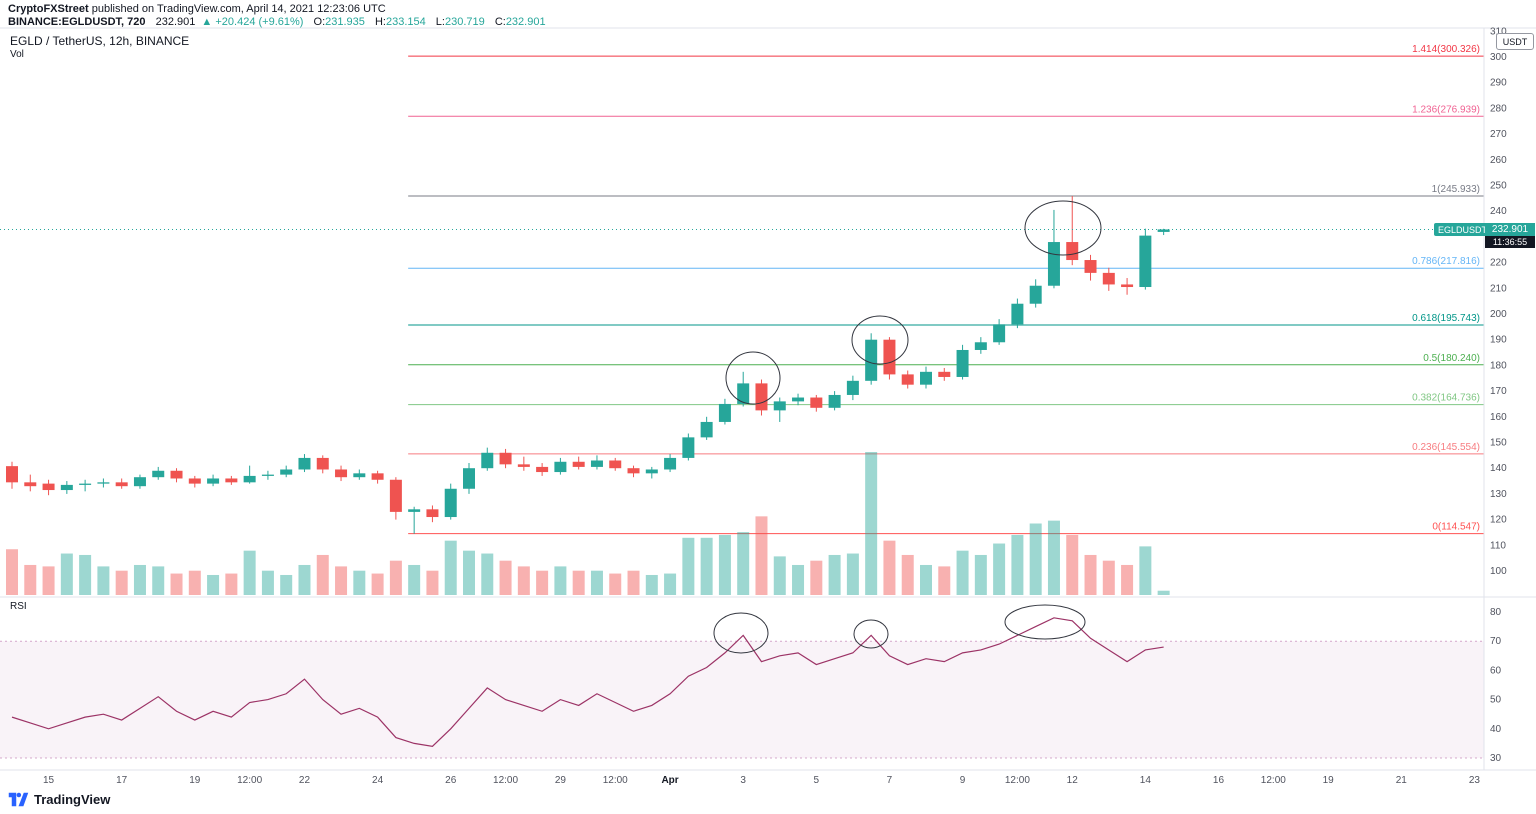  Describe the element at coordinates (1446, 398) in the screenshot. I see `fib-label: 0.382(164.736)` at that location.